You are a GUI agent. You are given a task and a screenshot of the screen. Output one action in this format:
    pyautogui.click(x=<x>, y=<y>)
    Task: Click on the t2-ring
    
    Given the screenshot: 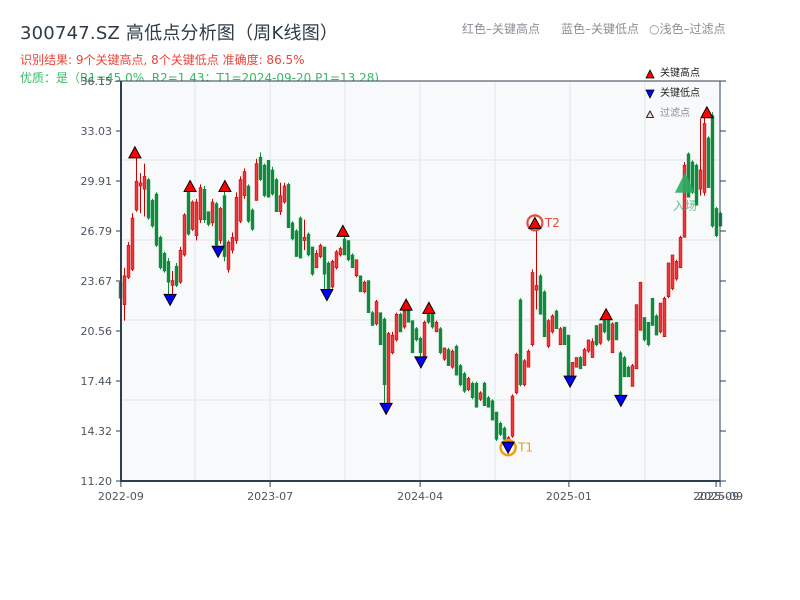 What is the action you would take?
    pyautogui.click(x=535, y=223)
    